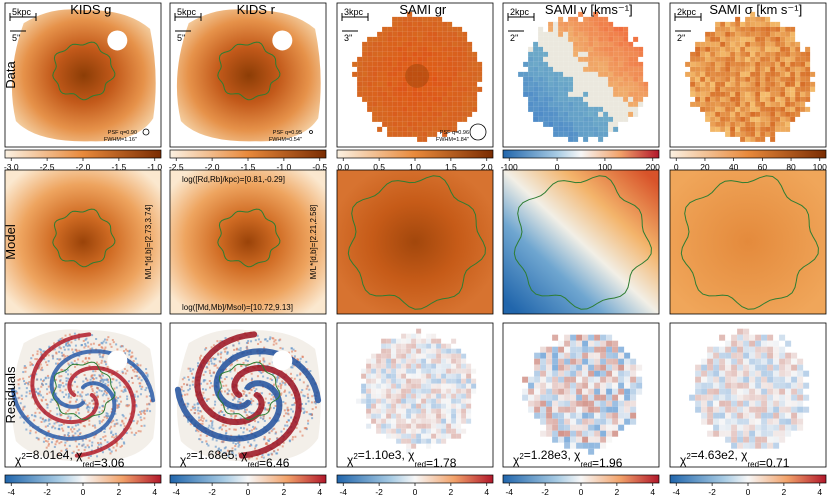 This screenshot has height=498, width=830. Describe the element at coordinates (285, 140) in the screenshot. I see `psf-note-line2: FWHM=0.54''` at that location.